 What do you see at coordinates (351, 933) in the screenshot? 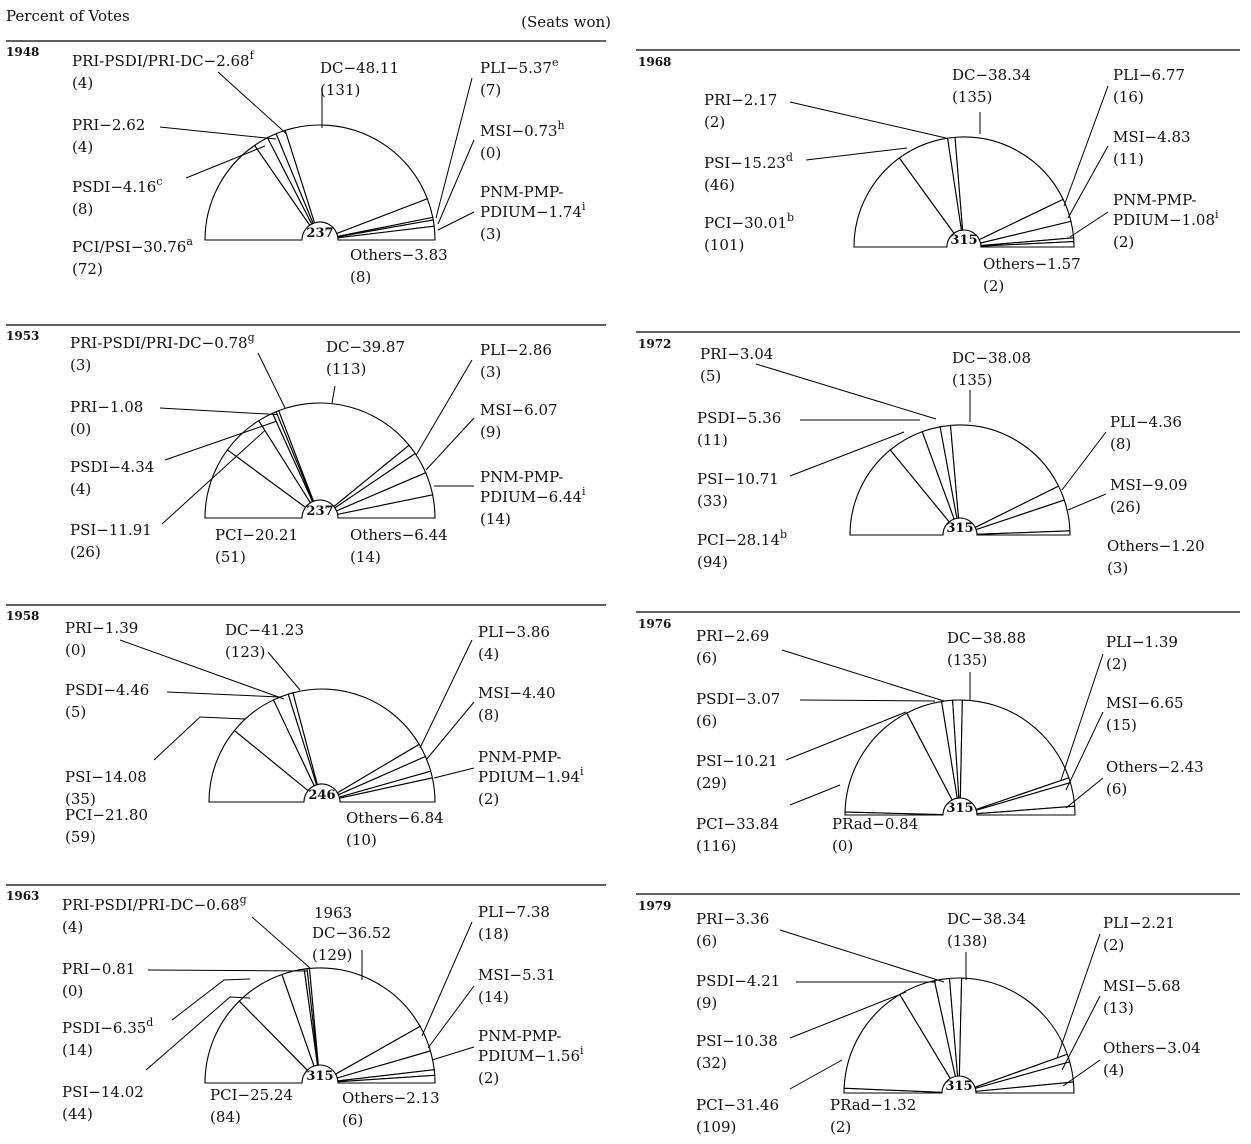
I see `slice-label: DC−36.52` at bounding box center [351, 933].